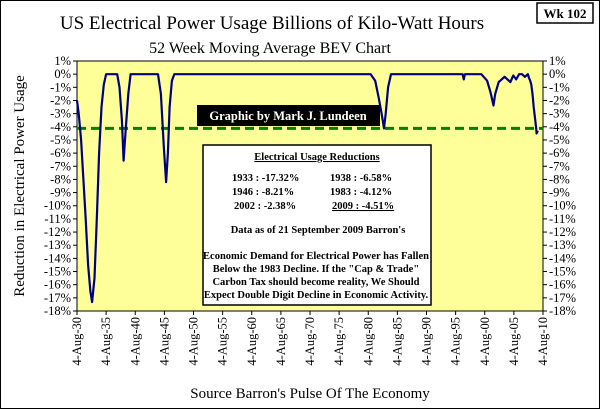 The width and height of the screenshot is (600, 409). Describe the element at coordinates (562, 219) in the screenshot. I see `y-tick-label-right: -11%` at that location.